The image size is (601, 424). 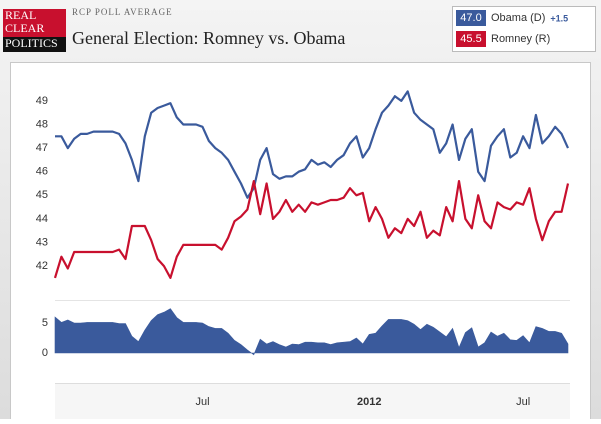 What do you see at coordinates (520, 39) in the screenshot?
I see `legend-label: Romney (R)` at bounding box center [520, 39].